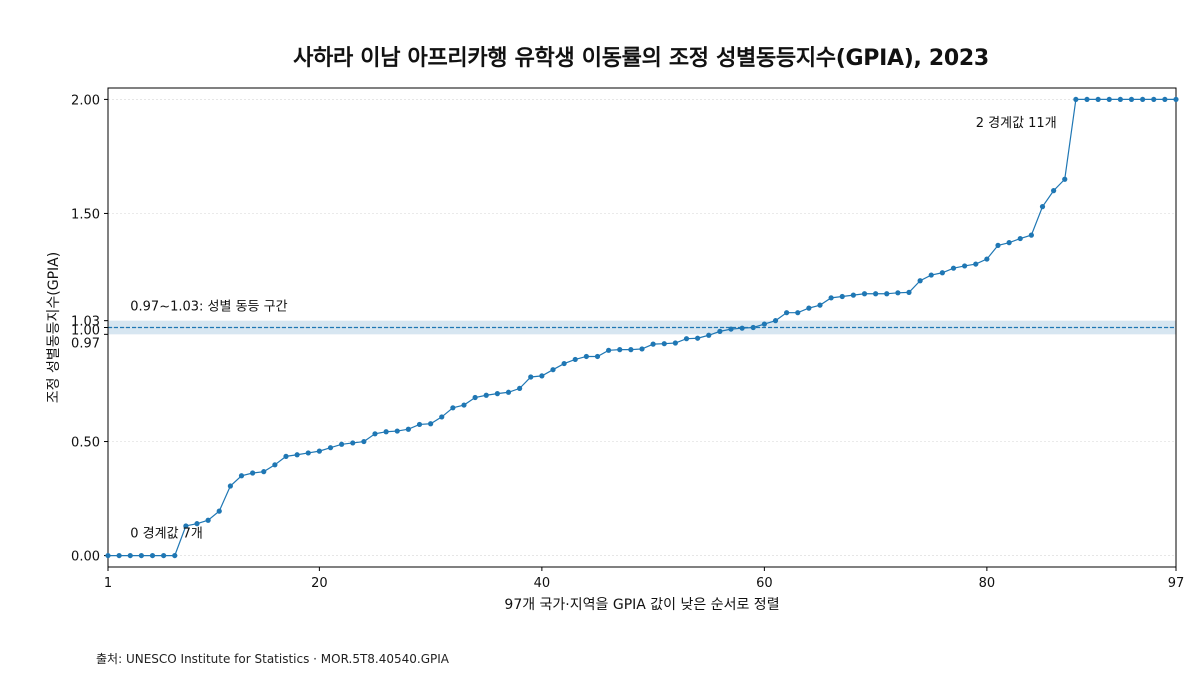  What do you see at coordinates (85, 331) in the screenshot?
I see `band-tick-label: 1.00` at bounding box center [85, 331].